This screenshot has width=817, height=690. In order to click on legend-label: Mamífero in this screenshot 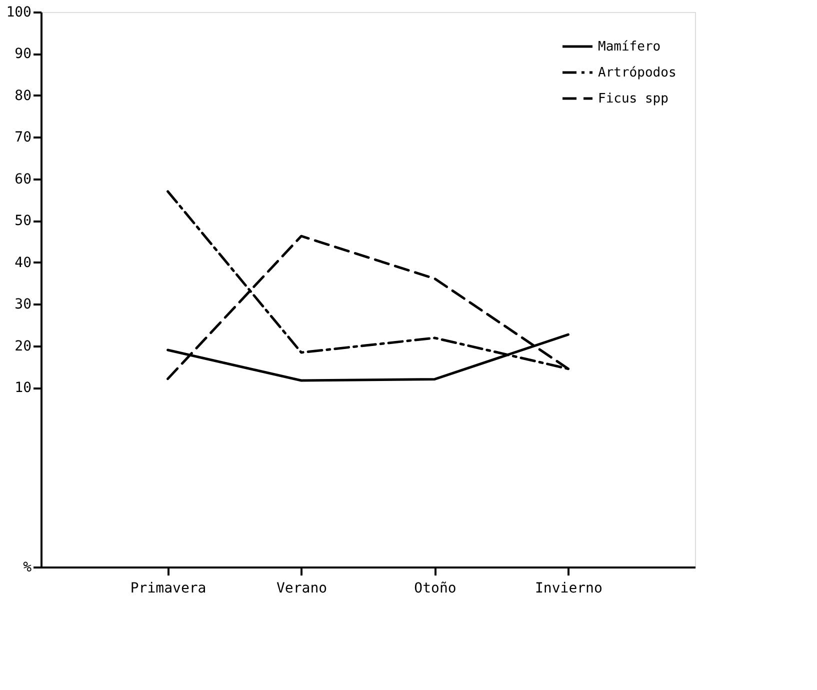, I will do `click(629, 47)`.